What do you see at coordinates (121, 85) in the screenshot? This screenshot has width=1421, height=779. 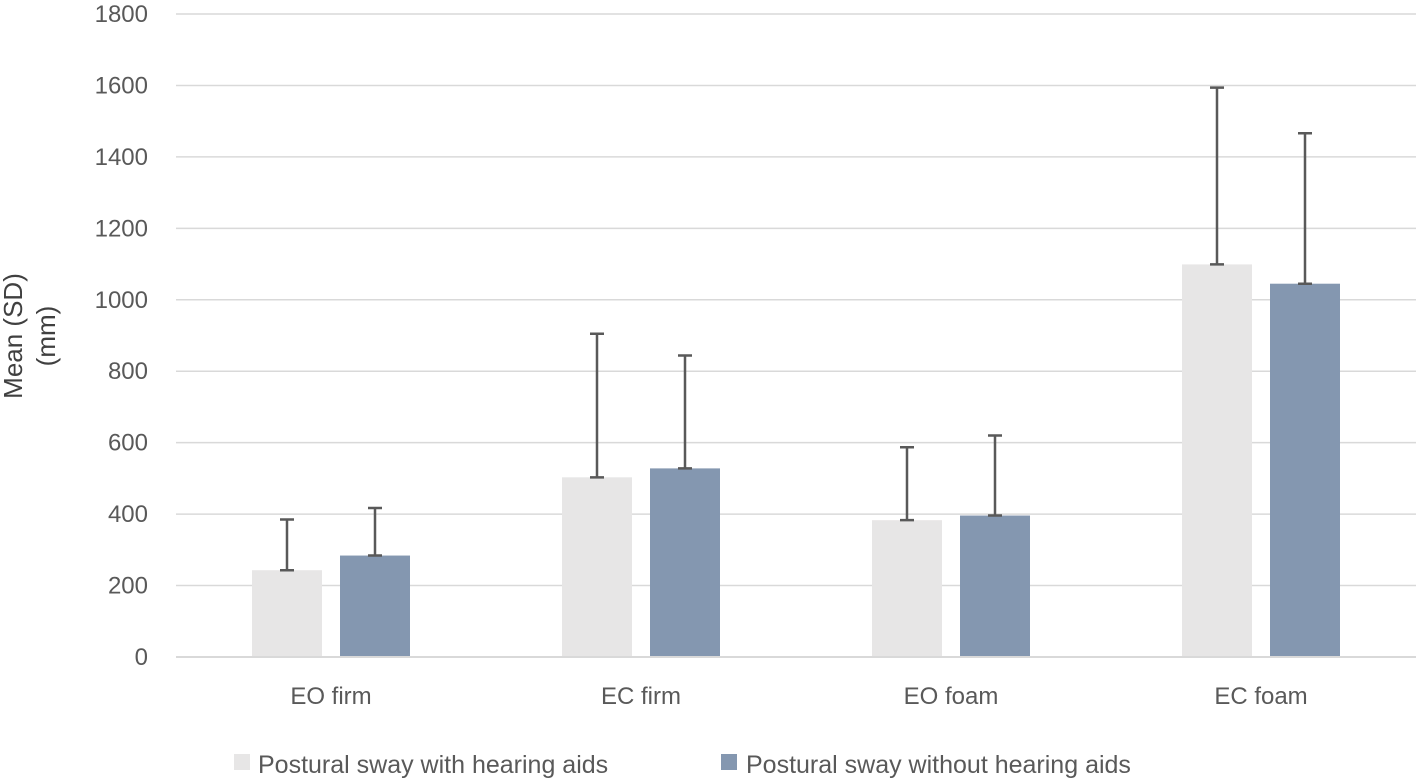 I see `y-tick-label: 1600` at bounding box center [121, 85].